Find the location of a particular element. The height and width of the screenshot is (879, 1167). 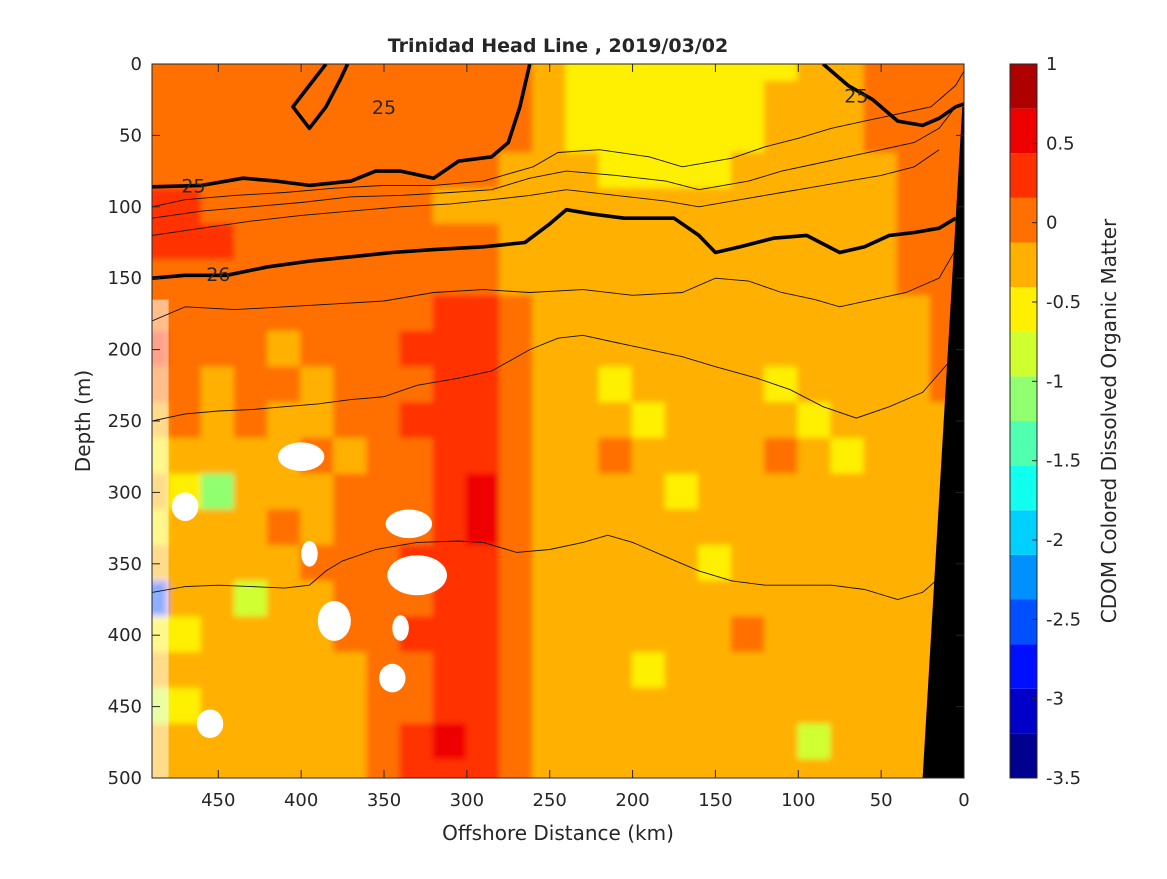

contour-label: 25 is located at coordinates (384, 108).